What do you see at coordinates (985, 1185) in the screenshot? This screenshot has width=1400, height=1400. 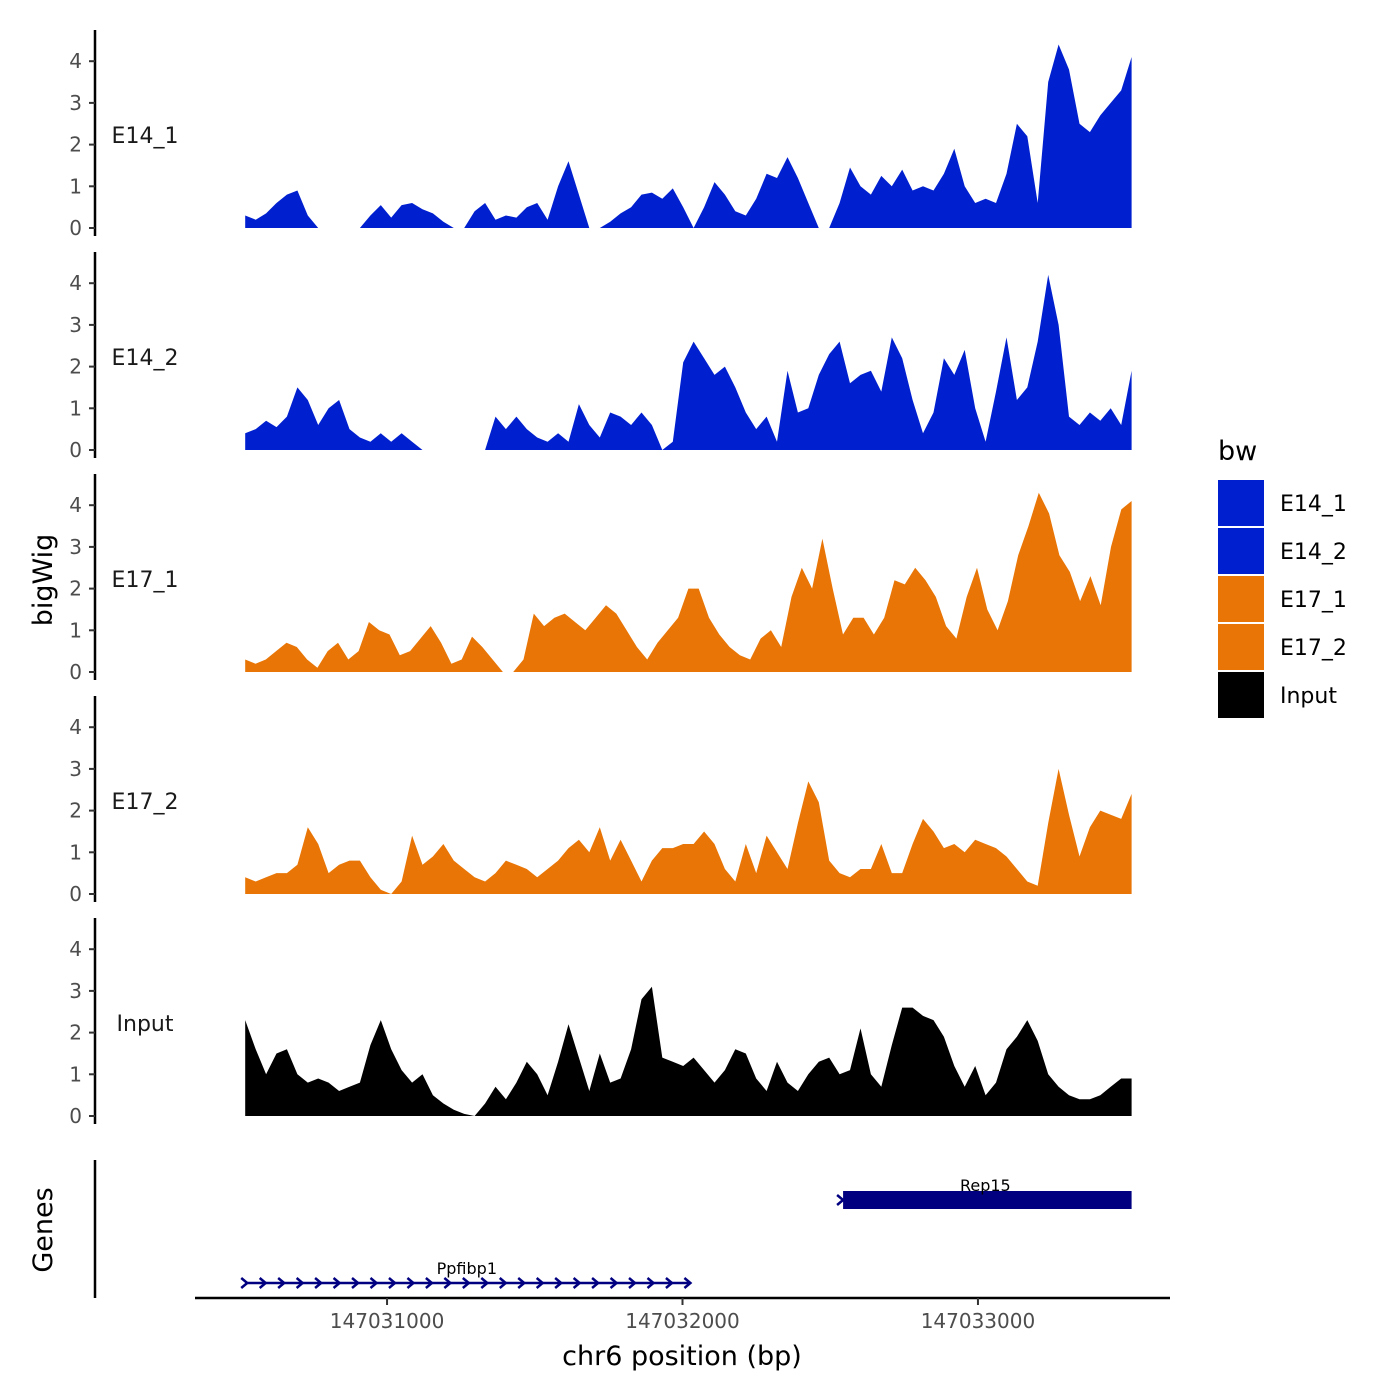 I see `gene-label: Rep15` at bounding box center [985, 1185].